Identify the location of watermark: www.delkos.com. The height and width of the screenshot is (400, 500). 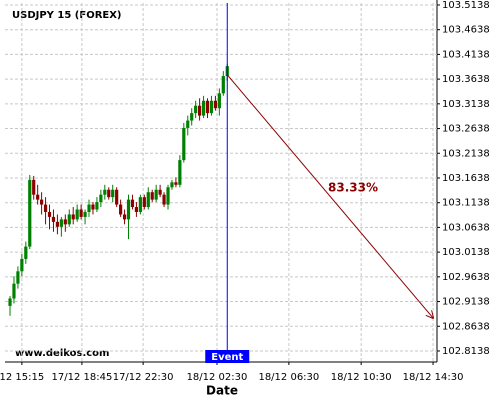
(62, 353).